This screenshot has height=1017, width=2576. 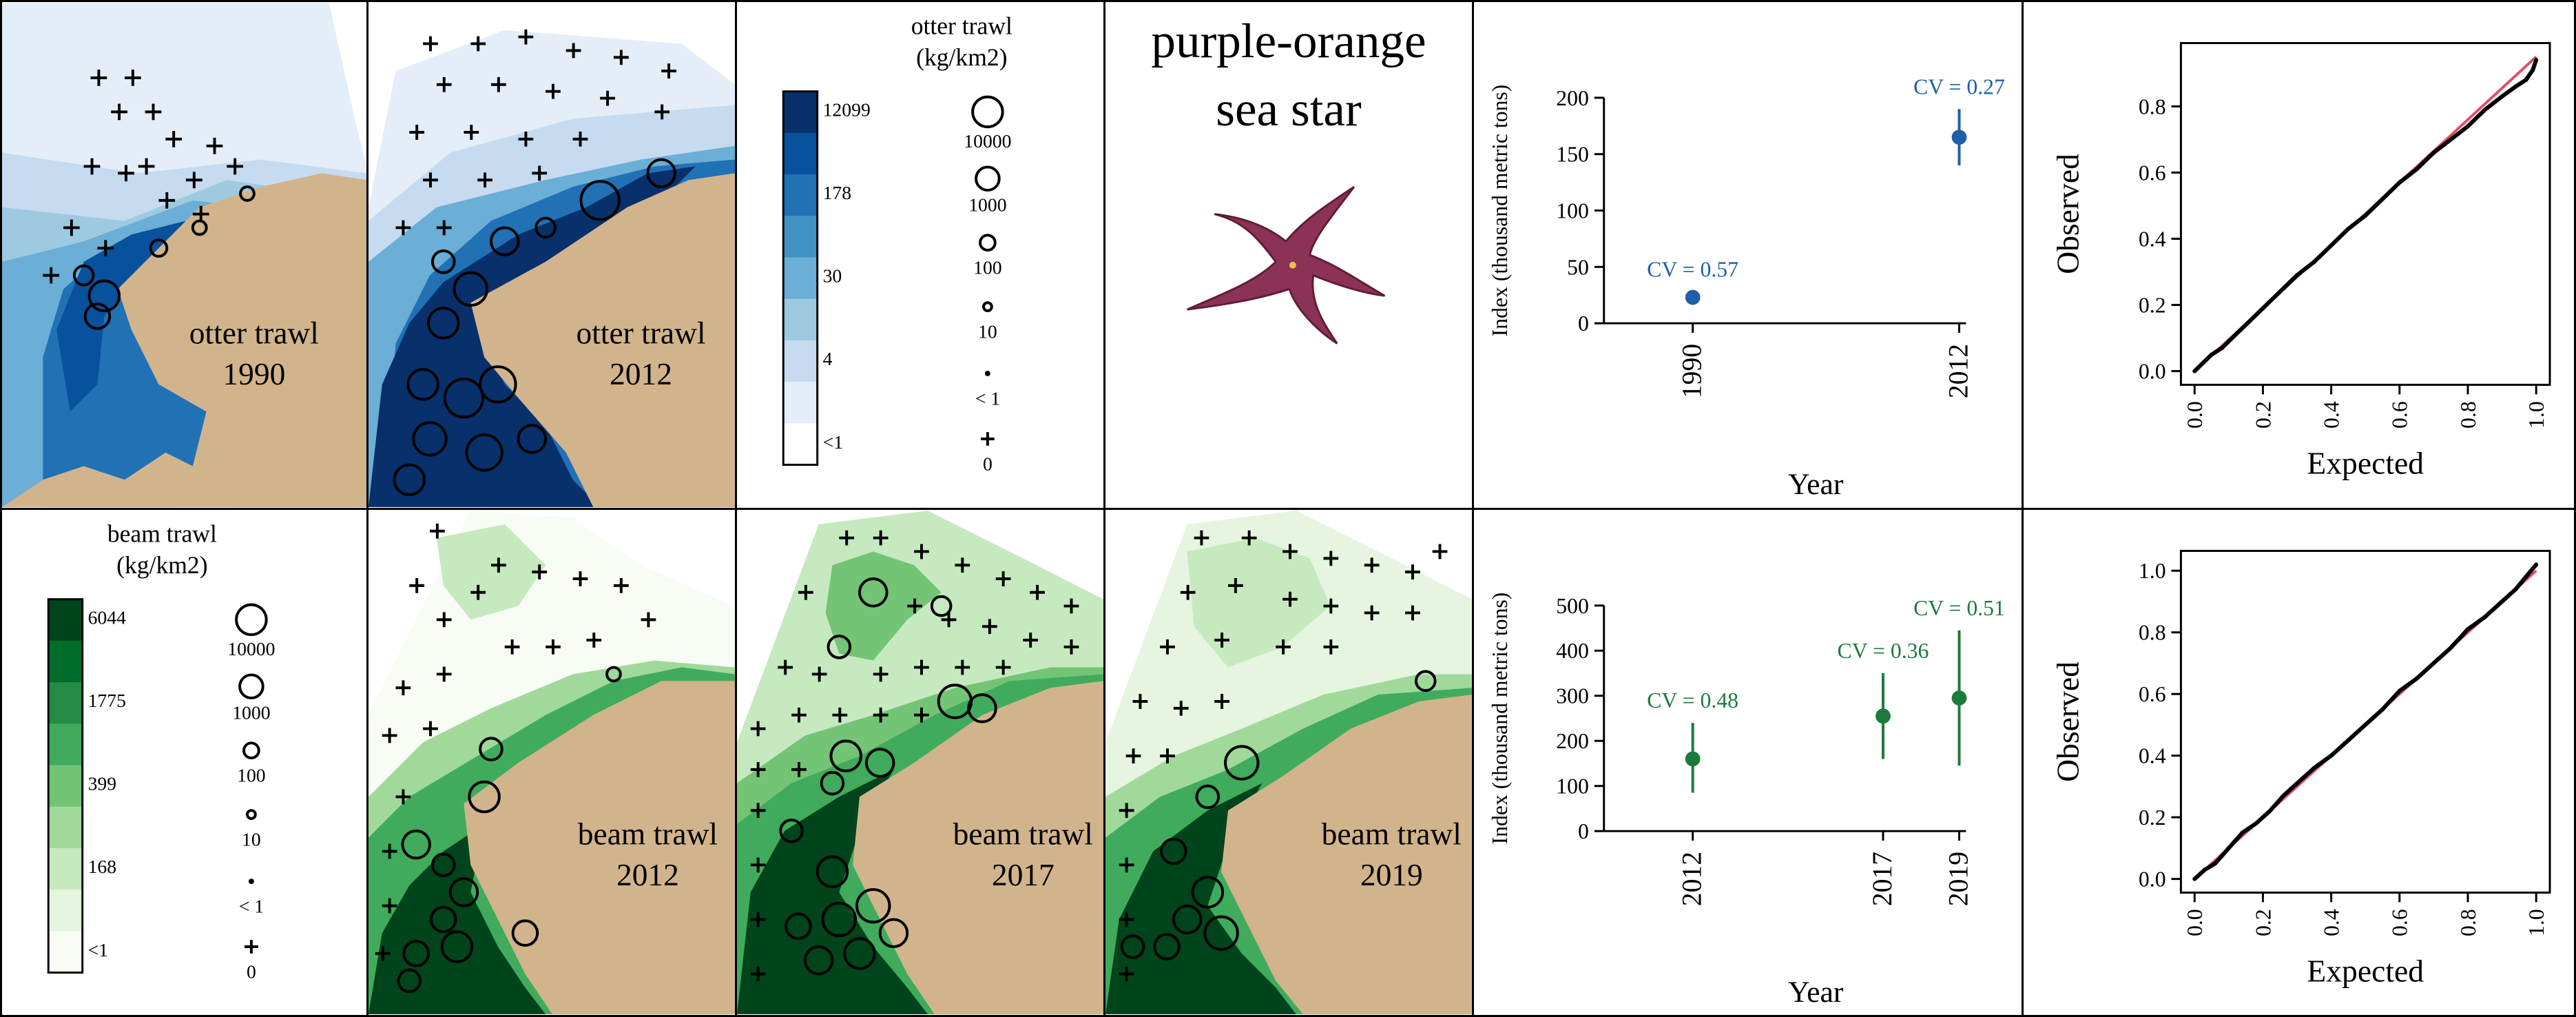 I want to click on species-panel: purple-orange sea star, so click(x=1288, y=255).